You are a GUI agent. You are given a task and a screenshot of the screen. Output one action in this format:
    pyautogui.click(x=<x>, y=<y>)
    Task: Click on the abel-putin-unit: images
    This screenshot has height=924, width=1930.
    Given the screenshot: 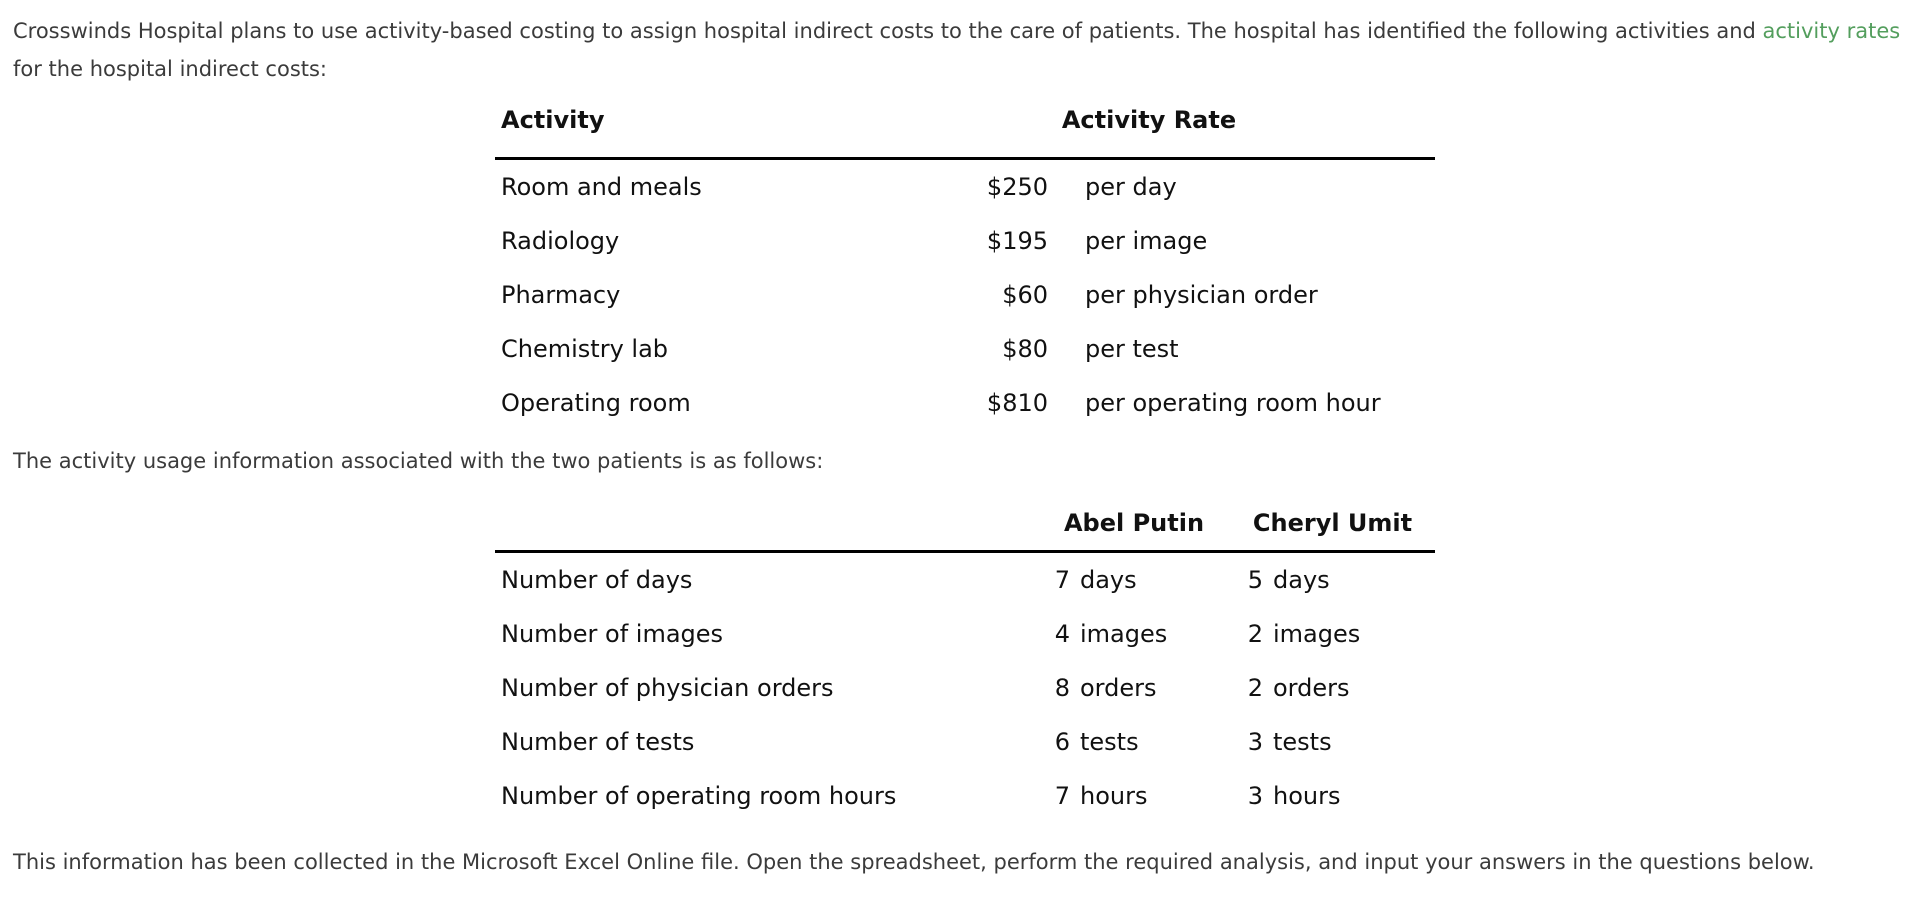 What is the action you would take?
    pyautogui.click(x=1123, y=634)
    